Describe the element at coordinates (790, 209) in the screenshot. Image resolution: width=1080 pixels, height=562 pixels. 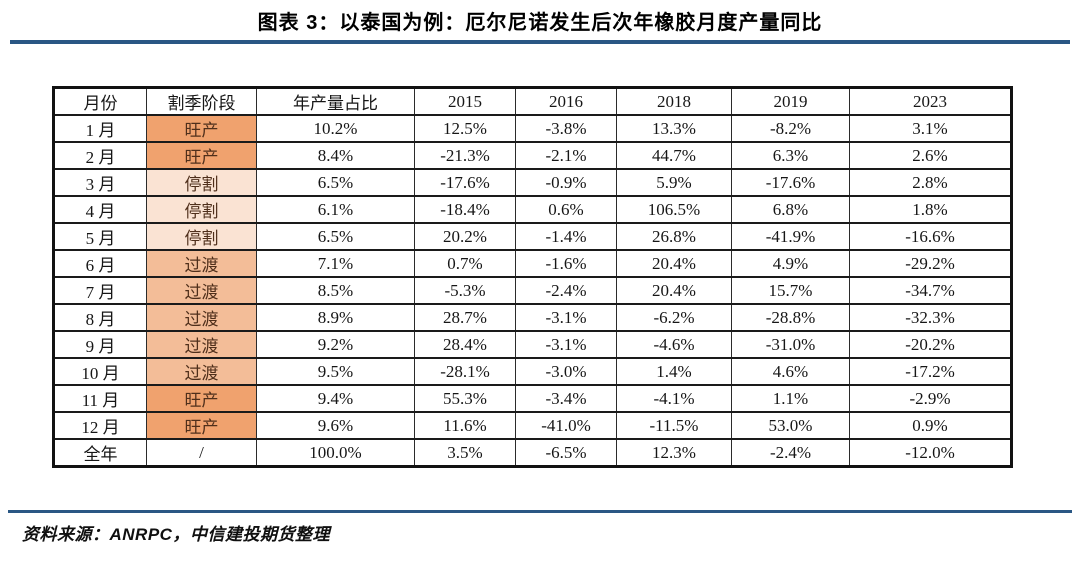
I see `yoy-cell: 6.8%` at that location.